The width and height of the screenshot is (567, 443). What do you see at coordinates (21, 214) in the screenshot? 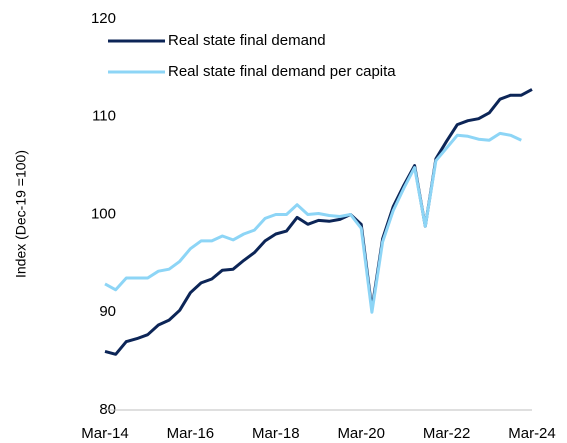
I see `y-axis-label: Index (Dec-19 =100)` at bounding box center [21, 214].